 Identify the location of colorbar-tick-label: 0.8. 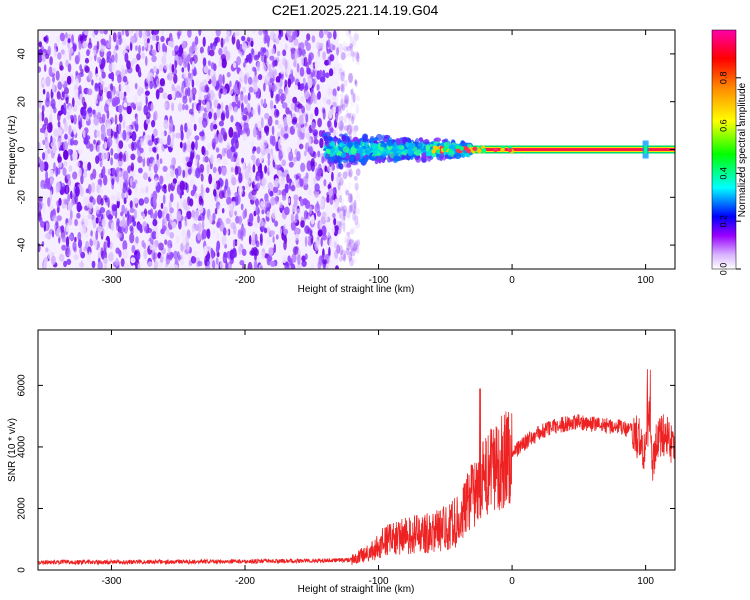
(723, 78).